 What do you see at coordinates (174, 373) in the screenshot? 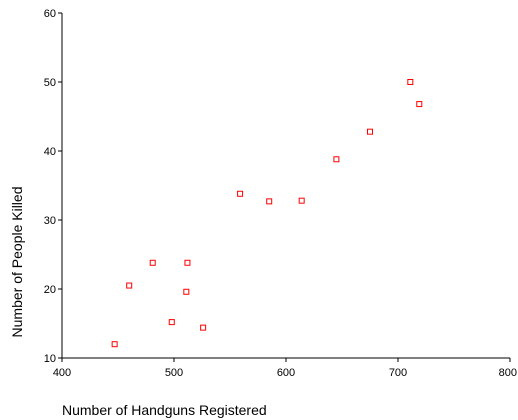
I see `x-tick-label: 500` at bounding box center [174, 373].